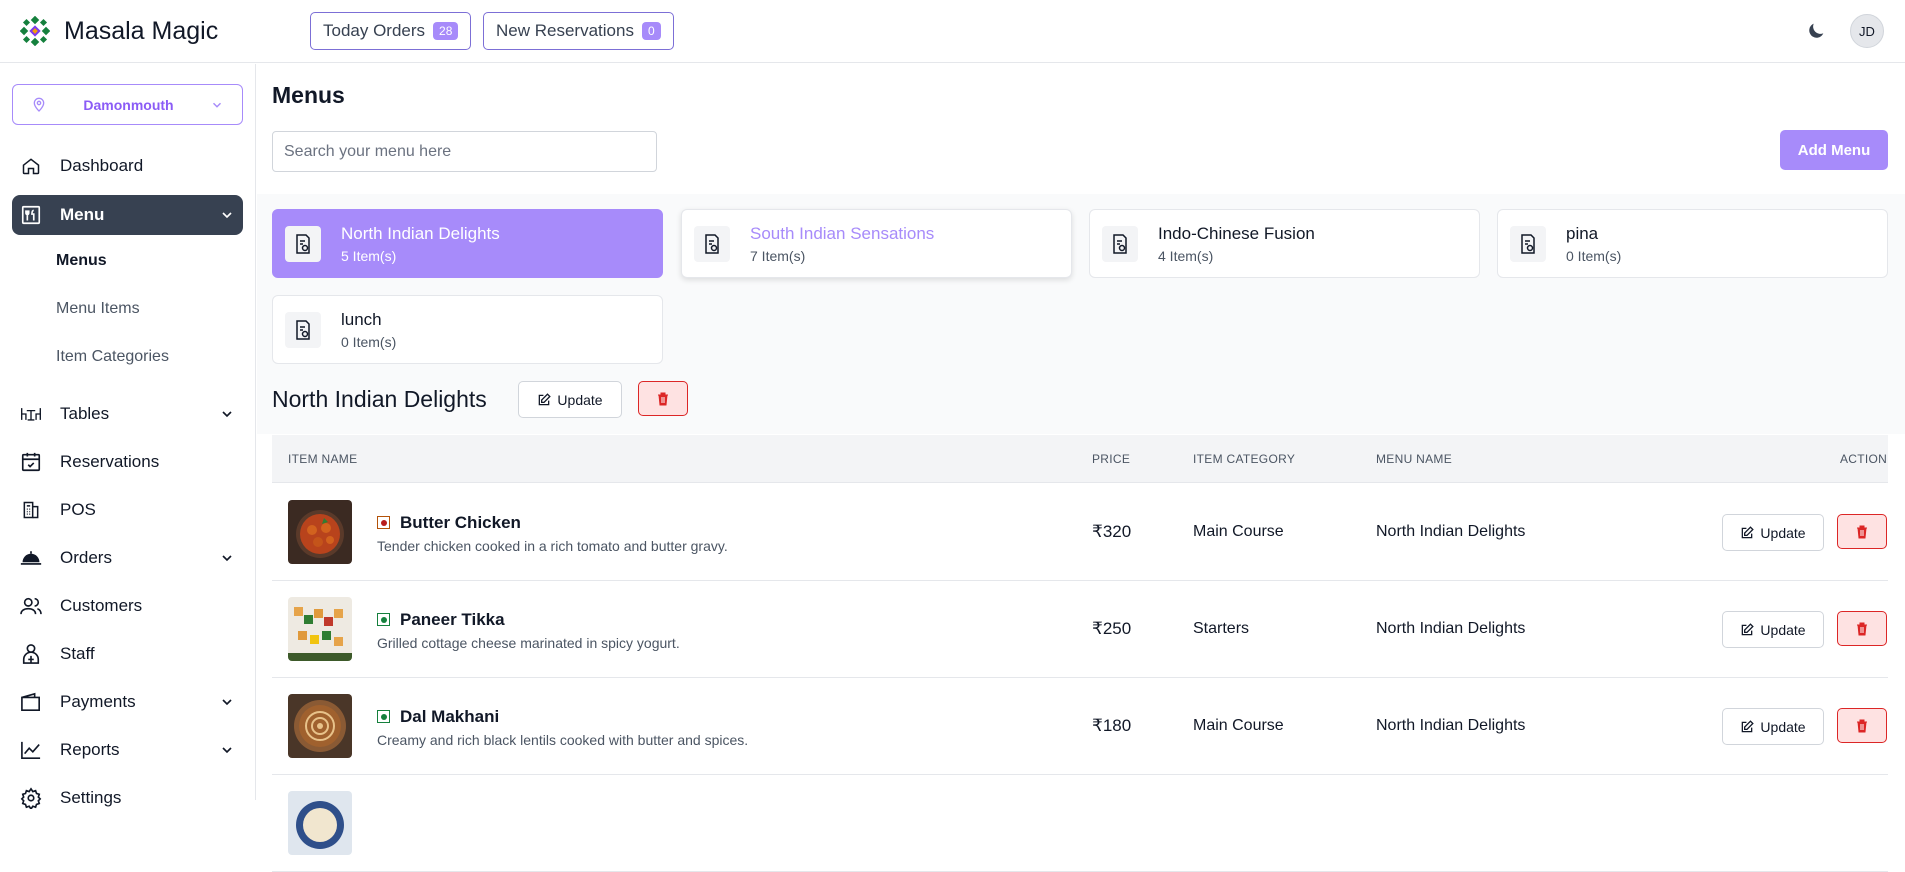 This screenshot has height=872, width=1905. Describe the element at coordinates (91, 797) in the screenshot. I see `sidebar-item-label: Settings` at that location.